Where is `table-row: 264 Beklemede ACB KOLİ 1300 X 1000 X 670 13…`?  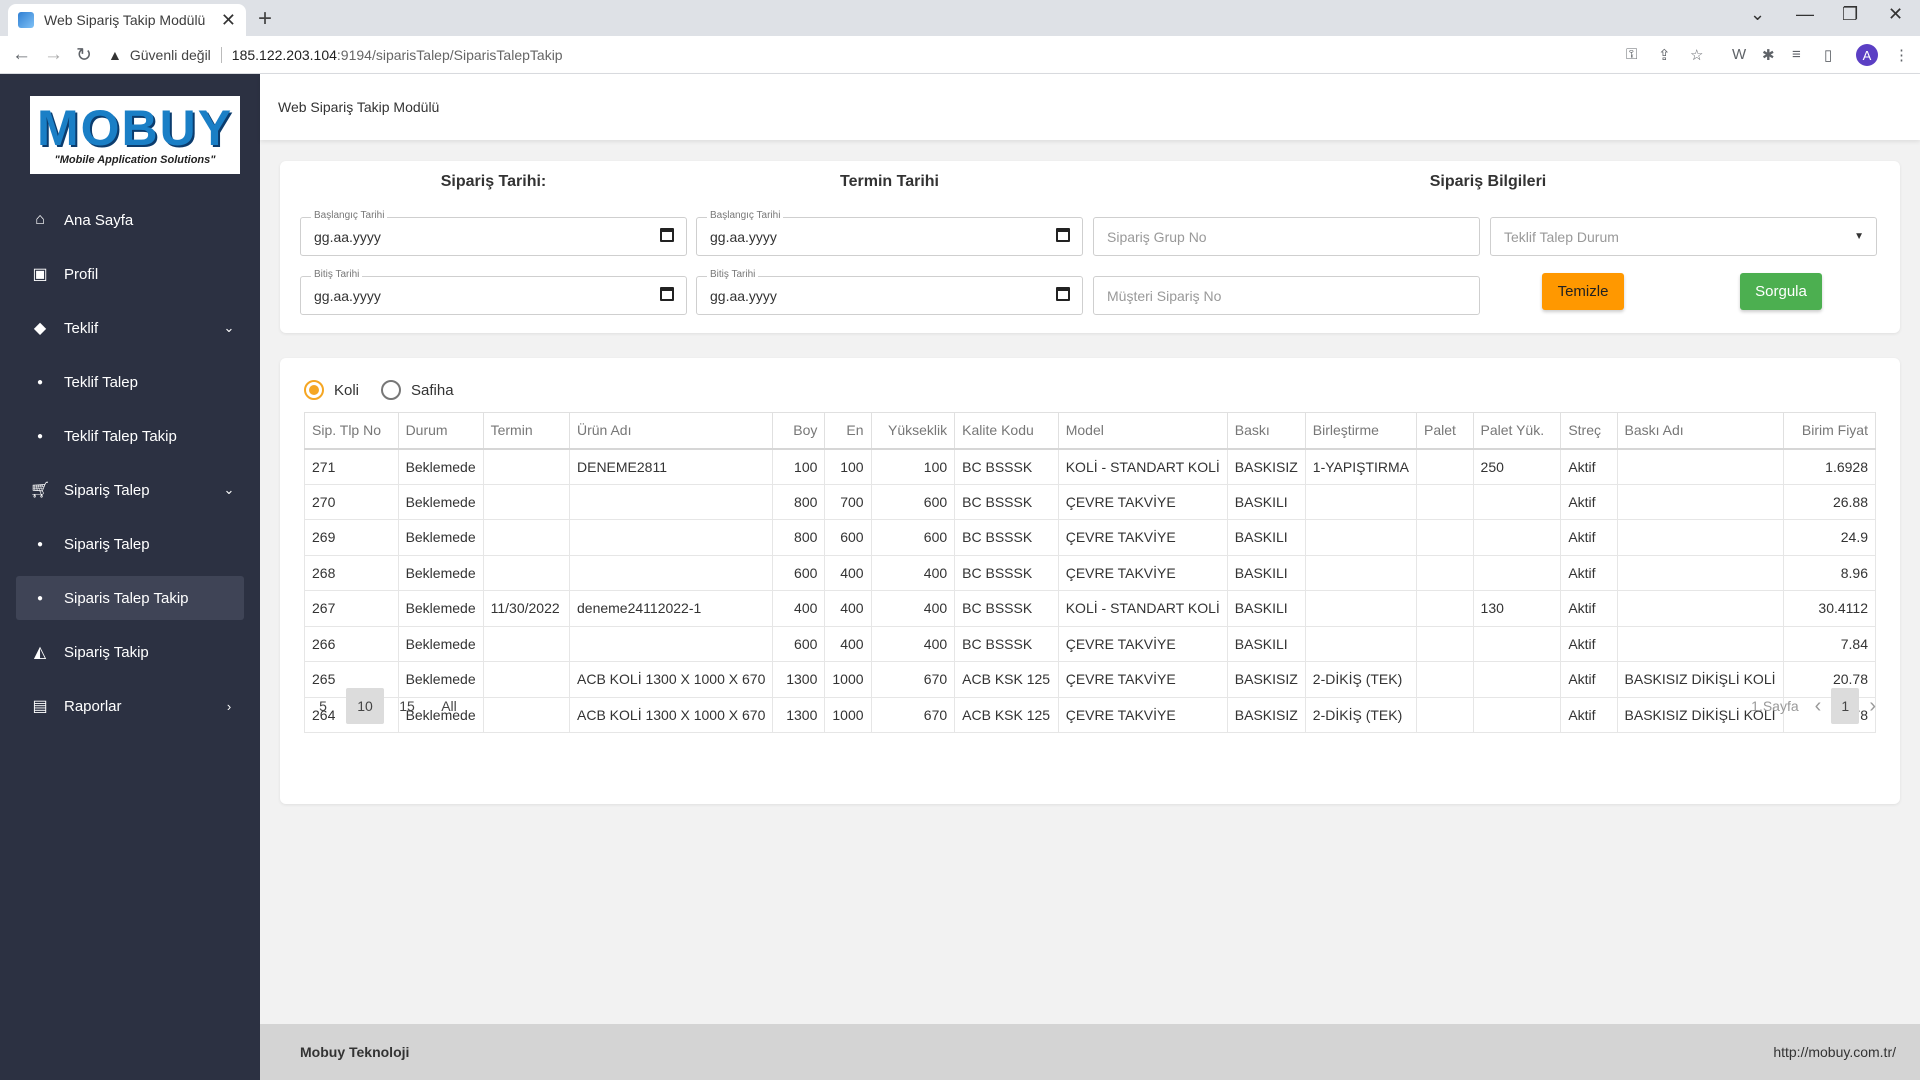 table-row: 264 Beklemede ACB KOLİ 1300 X 1000 X 670 13… is located at coordinates (1090, 714).